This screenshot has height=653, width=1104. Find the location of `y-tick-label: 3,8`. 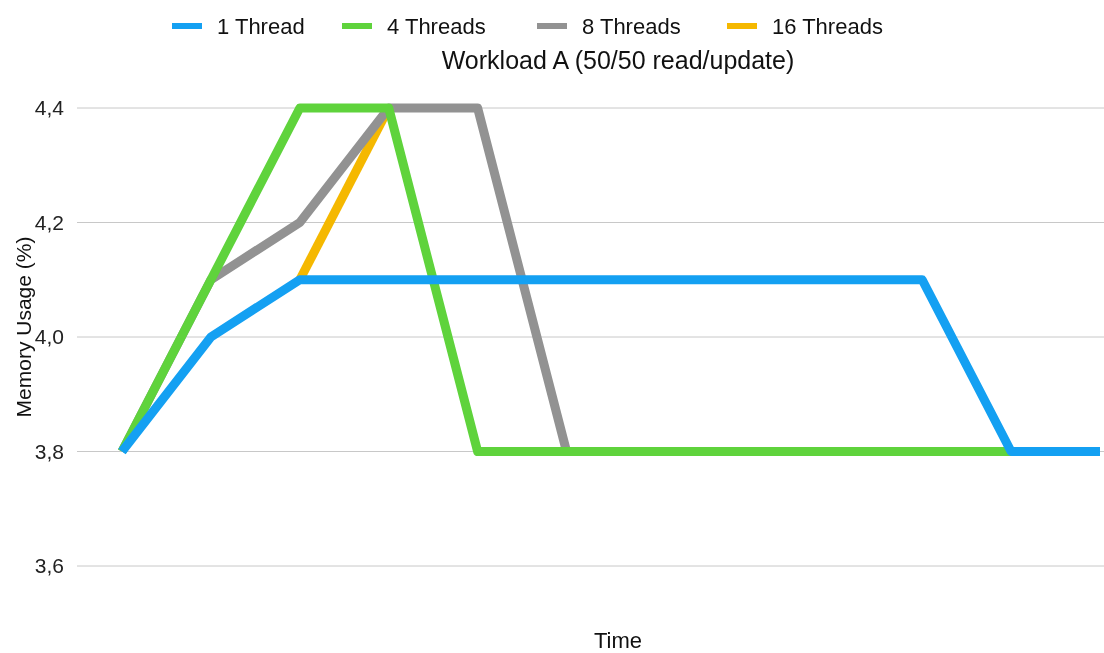

y-tick-label: 3,8 is located at coordinates (49, 451).